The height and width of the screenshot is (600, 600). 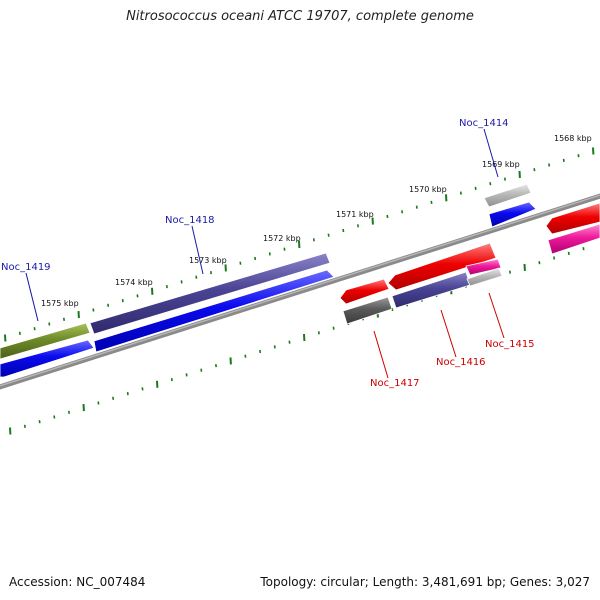 What do you see at coordinates (77, 582) in the screenshot?
I see `accession-text: Accession: NC_007484` at bounding box center [77, 582].